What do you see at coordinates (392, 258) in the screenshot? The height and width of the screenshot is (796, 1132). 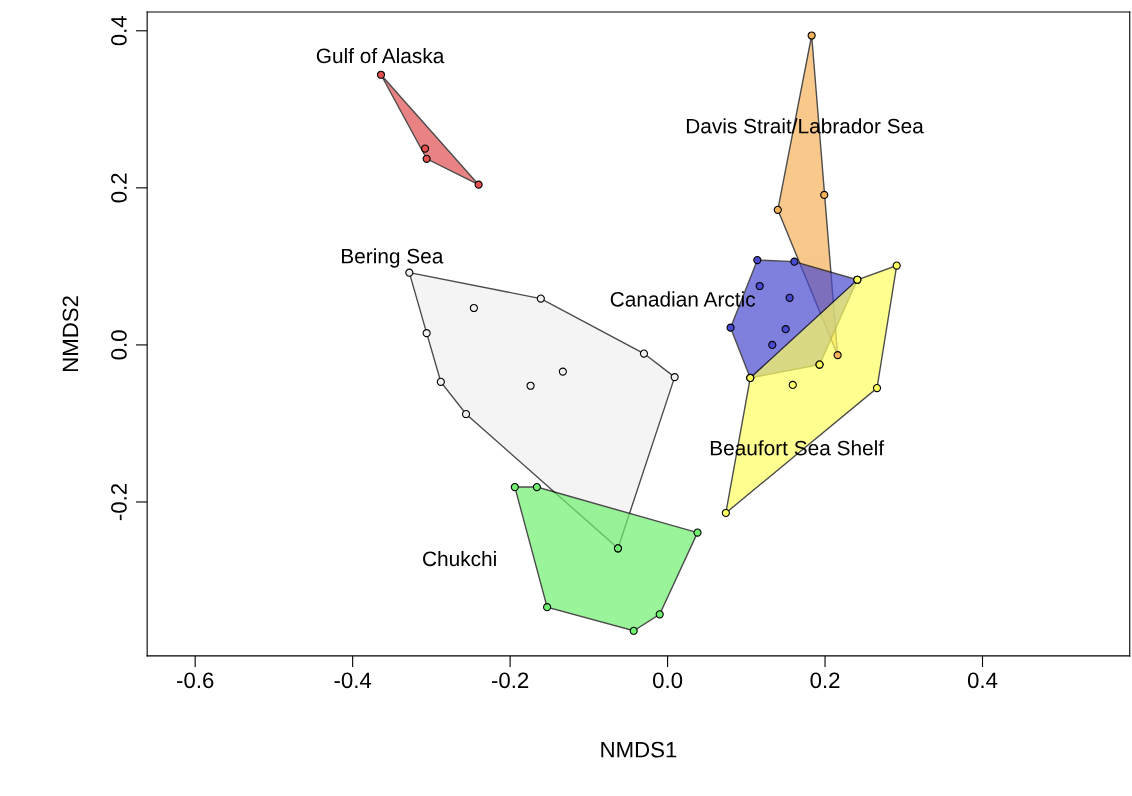 I see `series-label: Bering Sea` at bounding box center [392, 258].